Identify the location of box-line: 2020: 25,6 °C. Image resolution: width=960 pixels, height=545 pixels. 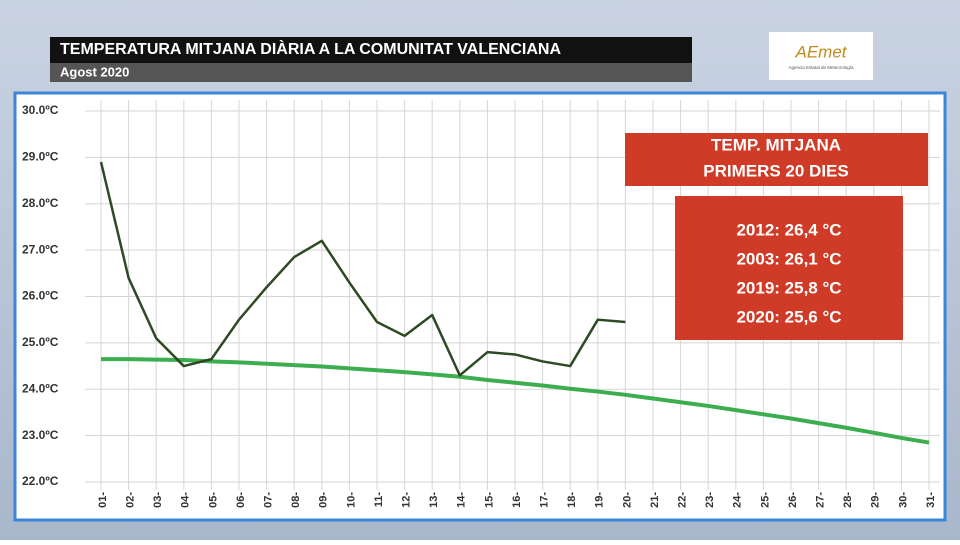
(788, 316).